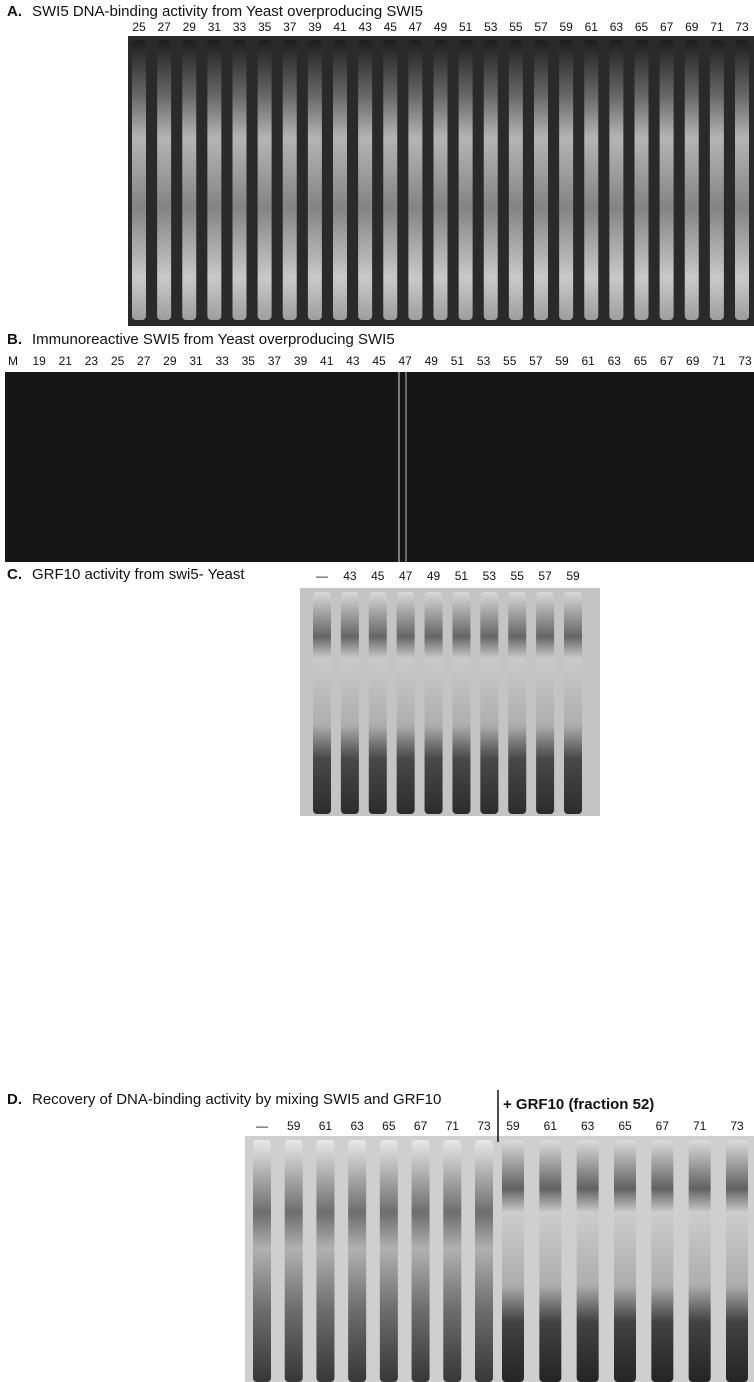 The width and height of the screenshot is (754, 1382). I want to click on lane-label: M, so click(13, 361).